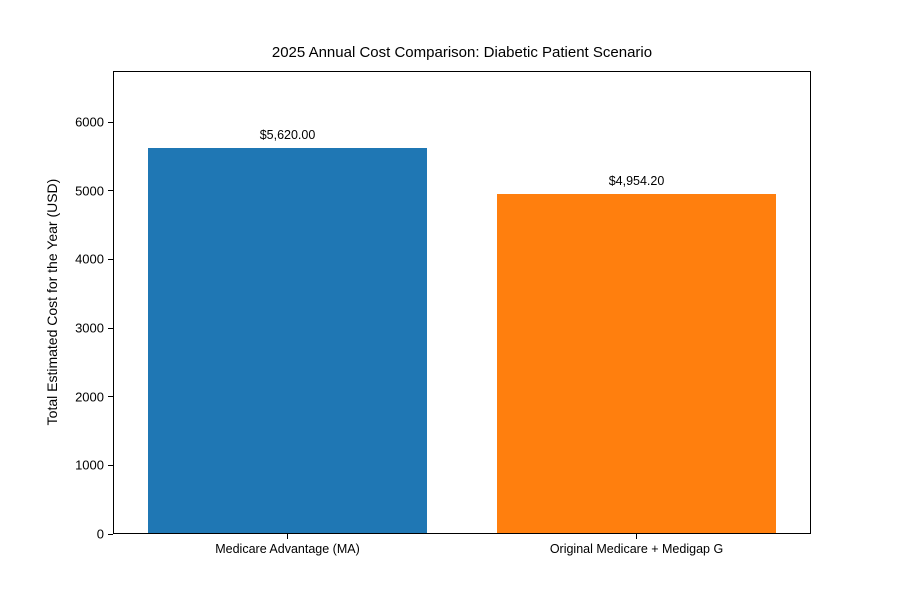 This screenshot has width=900, height=600. I want to click on x-tick-label: Original Medicare + Medigap G, so click(636, 549).